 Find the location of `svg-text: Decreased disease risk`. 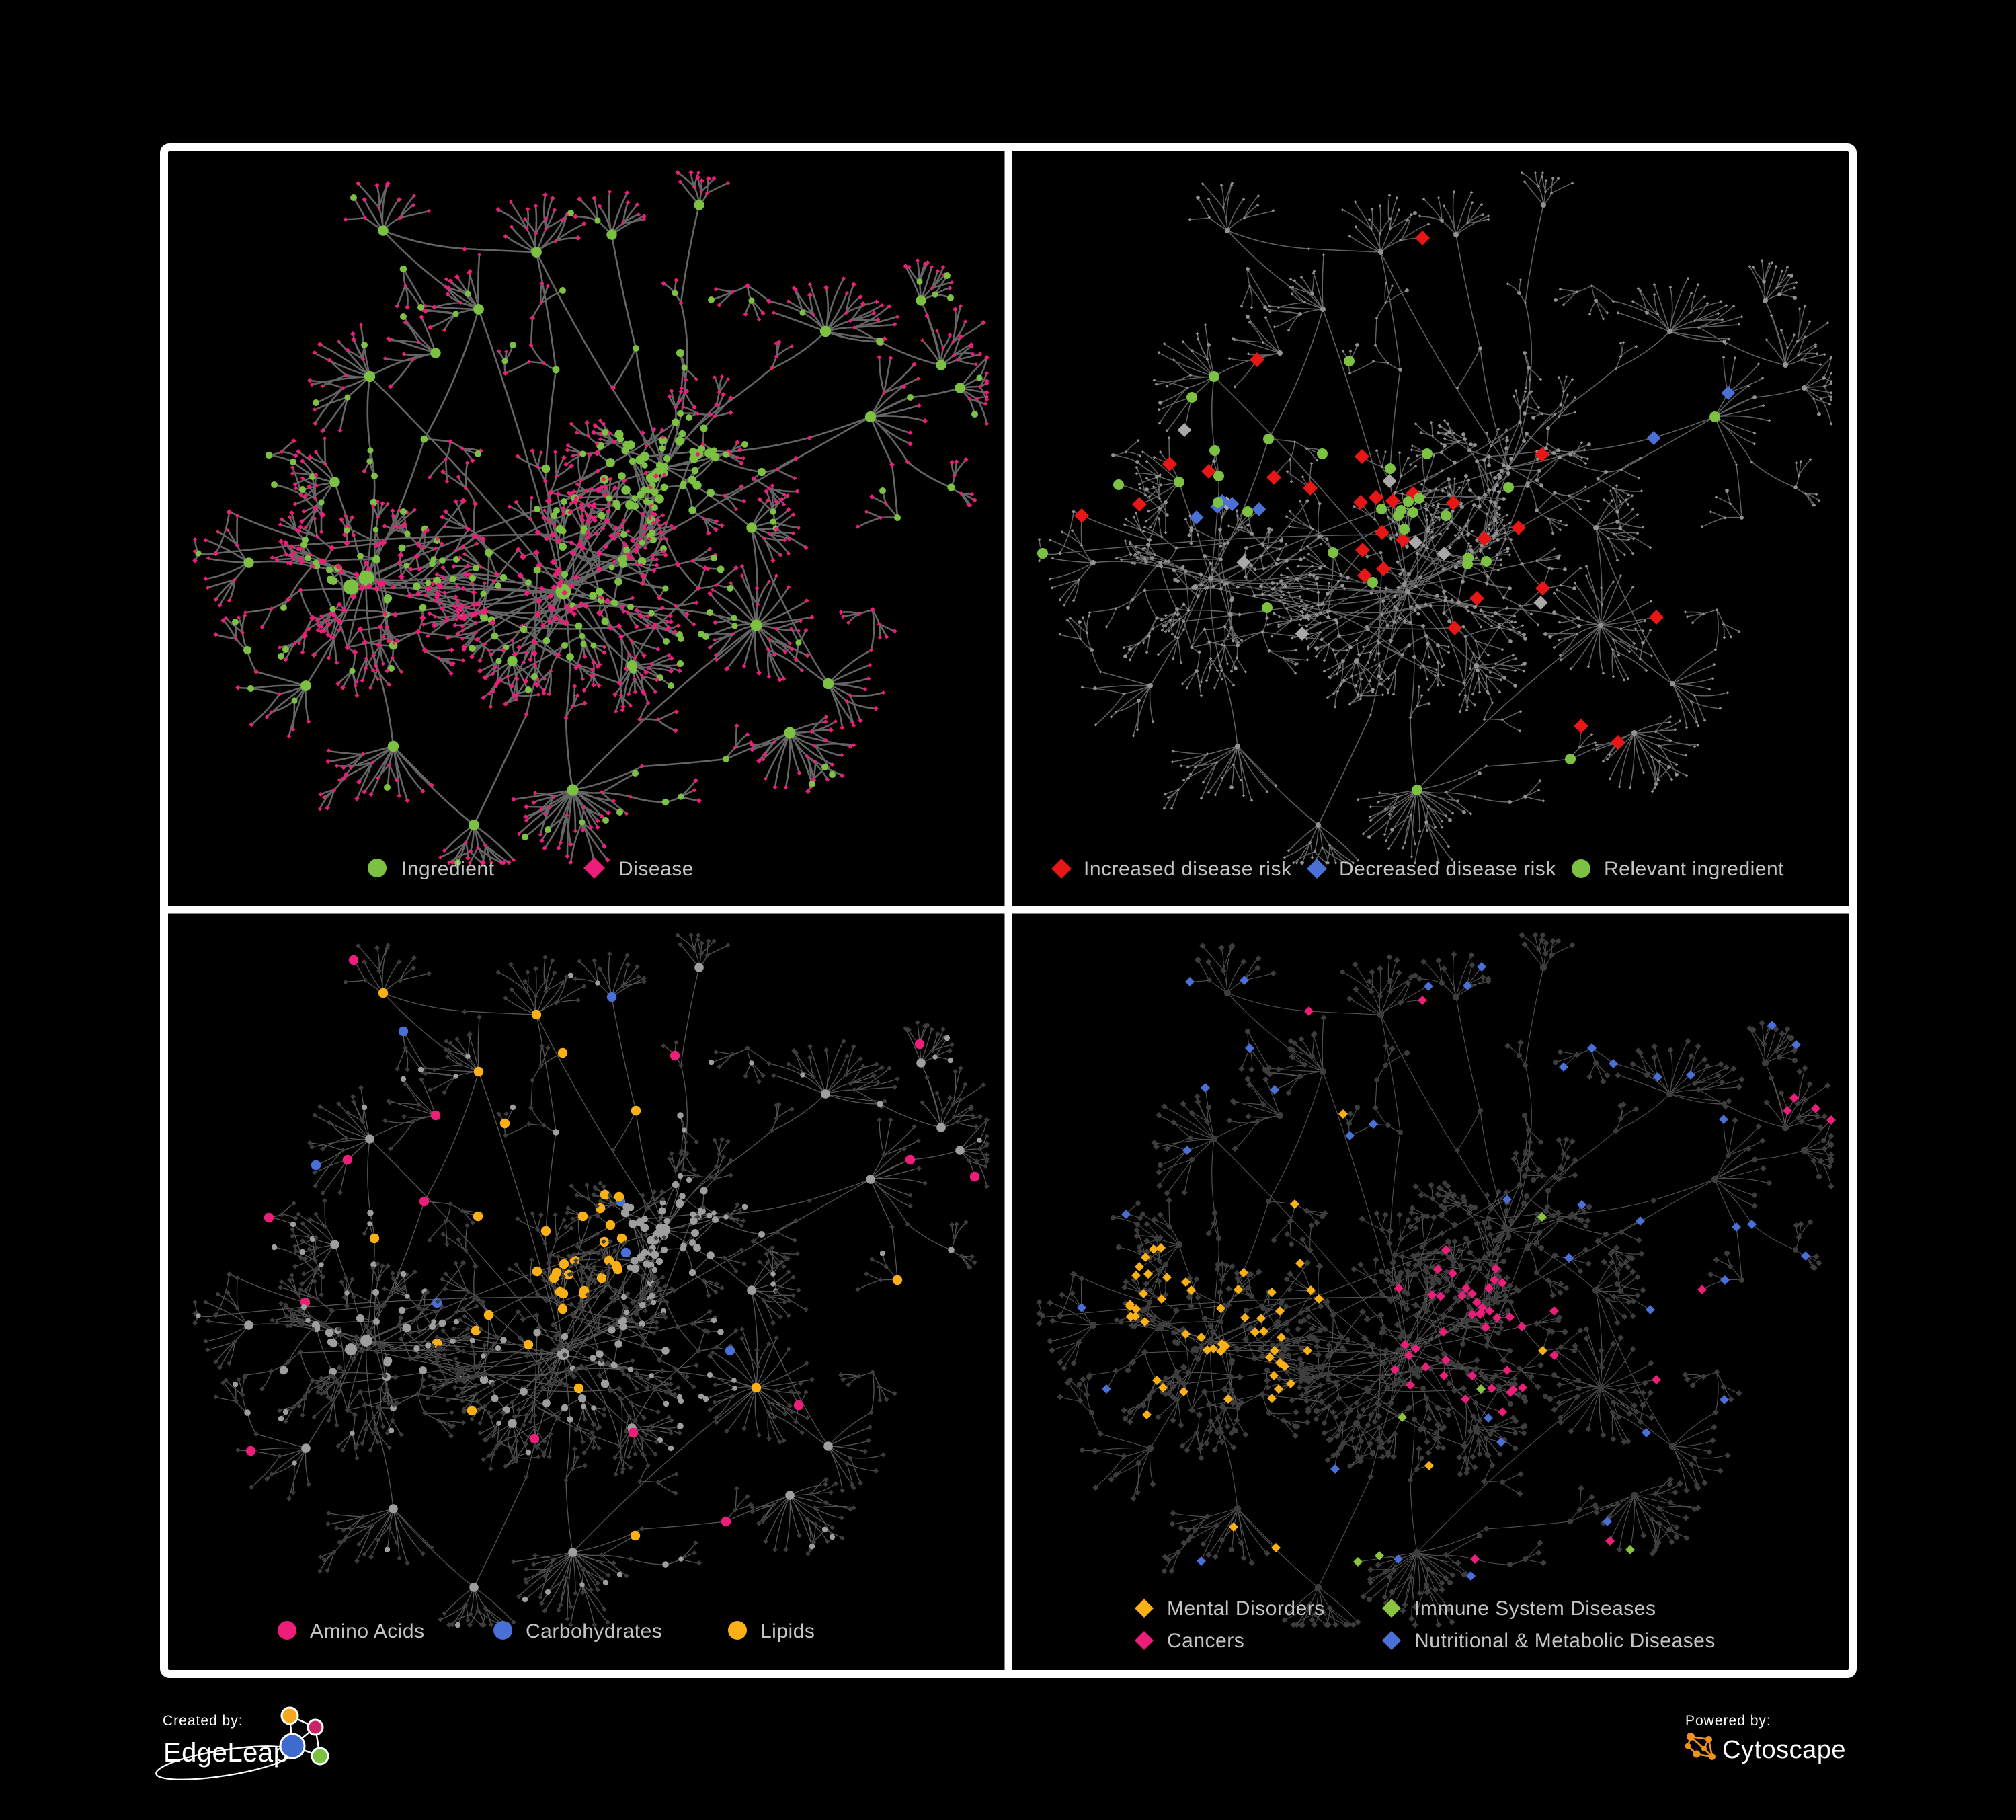

svg-text: Decreased disease risk is located at coordinates (1447, 869).